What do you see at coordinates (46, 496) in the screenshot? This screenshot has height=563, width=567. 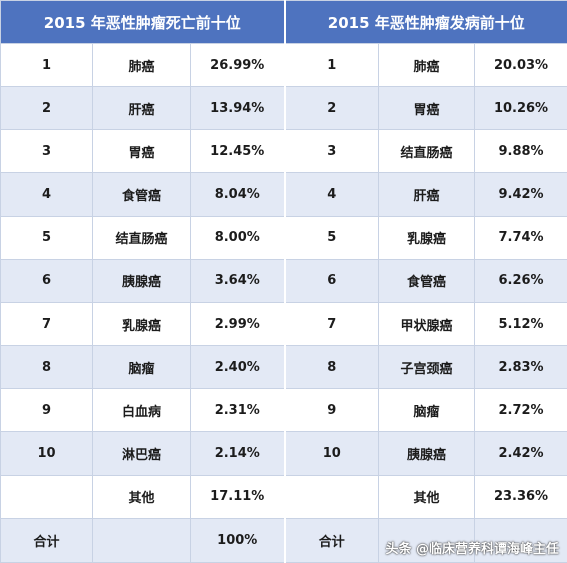 I see `left-rank` at bounding box center [46, 496].